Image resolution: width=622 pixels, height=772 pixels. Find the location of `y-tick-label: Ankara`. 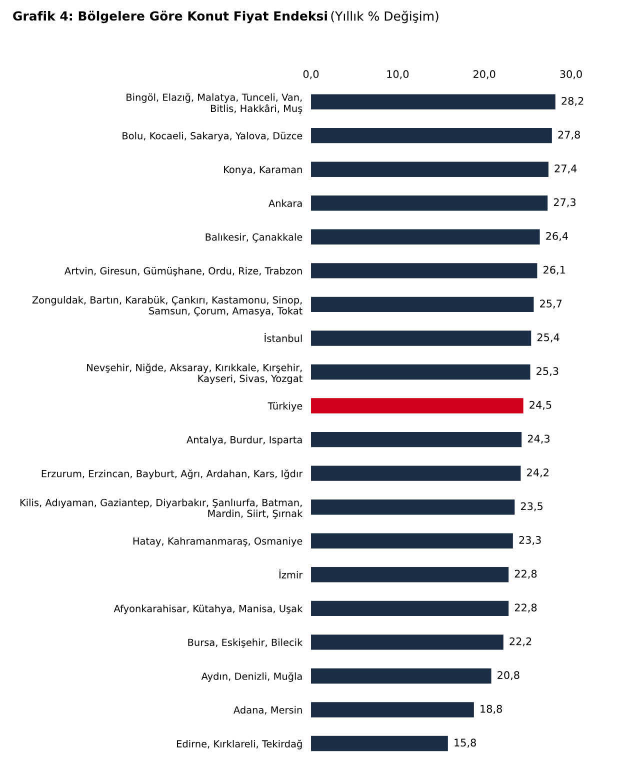

y-tick-label: Ankara is located at coordinates (285, 203).